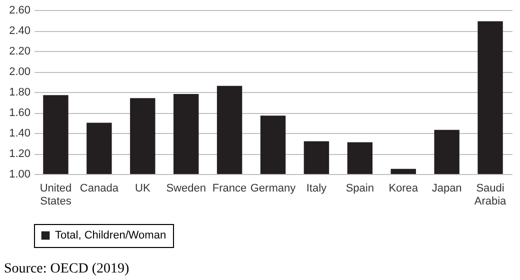  Describe the element at coordinates (447, 188) in the screenshot. I see `x-tick-label: Japan` at that location.